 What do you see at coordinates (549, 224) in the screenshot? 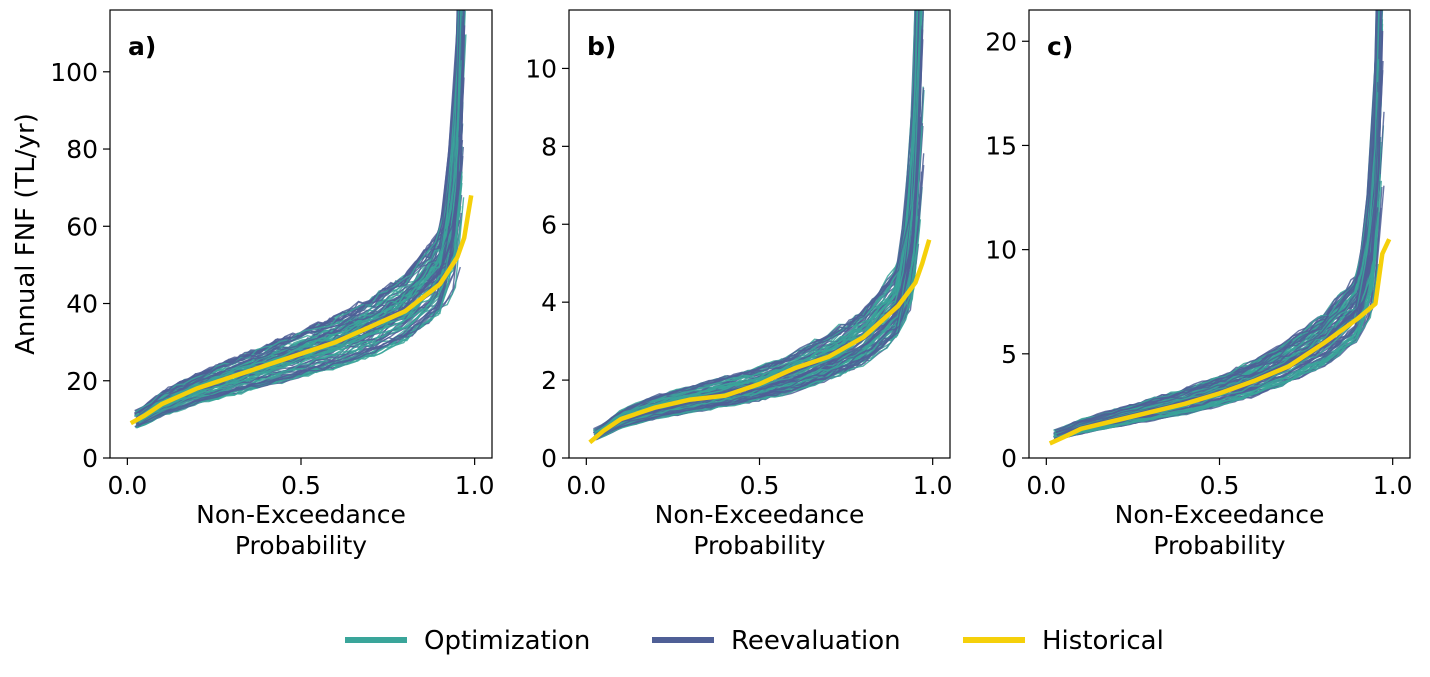
I see `y-tick-label: 6` at bounding box center [549, 224].